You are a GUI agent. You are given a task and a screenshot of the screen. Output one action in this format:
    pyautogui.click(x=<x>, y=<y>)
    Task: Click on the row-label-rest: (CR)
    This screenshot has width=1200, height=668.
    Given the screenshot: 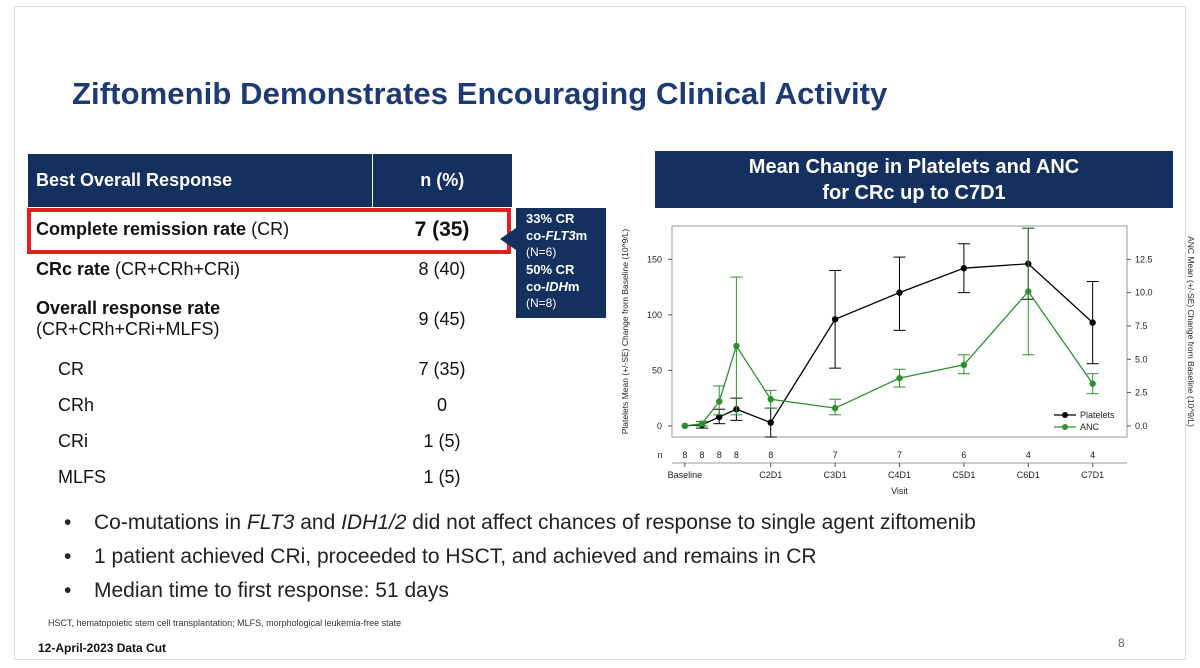 What is the action you would take?
    pyautogui.click(x=268, y=228)
    